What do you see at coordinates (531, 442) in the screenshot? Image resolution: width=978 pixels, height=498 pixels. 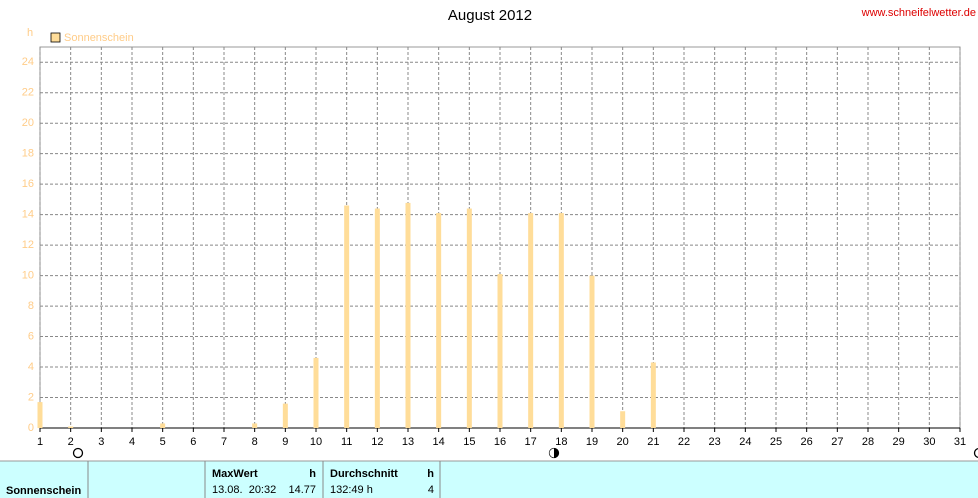 I see `x-tick-label: 17` at bounding box center [531, 442].